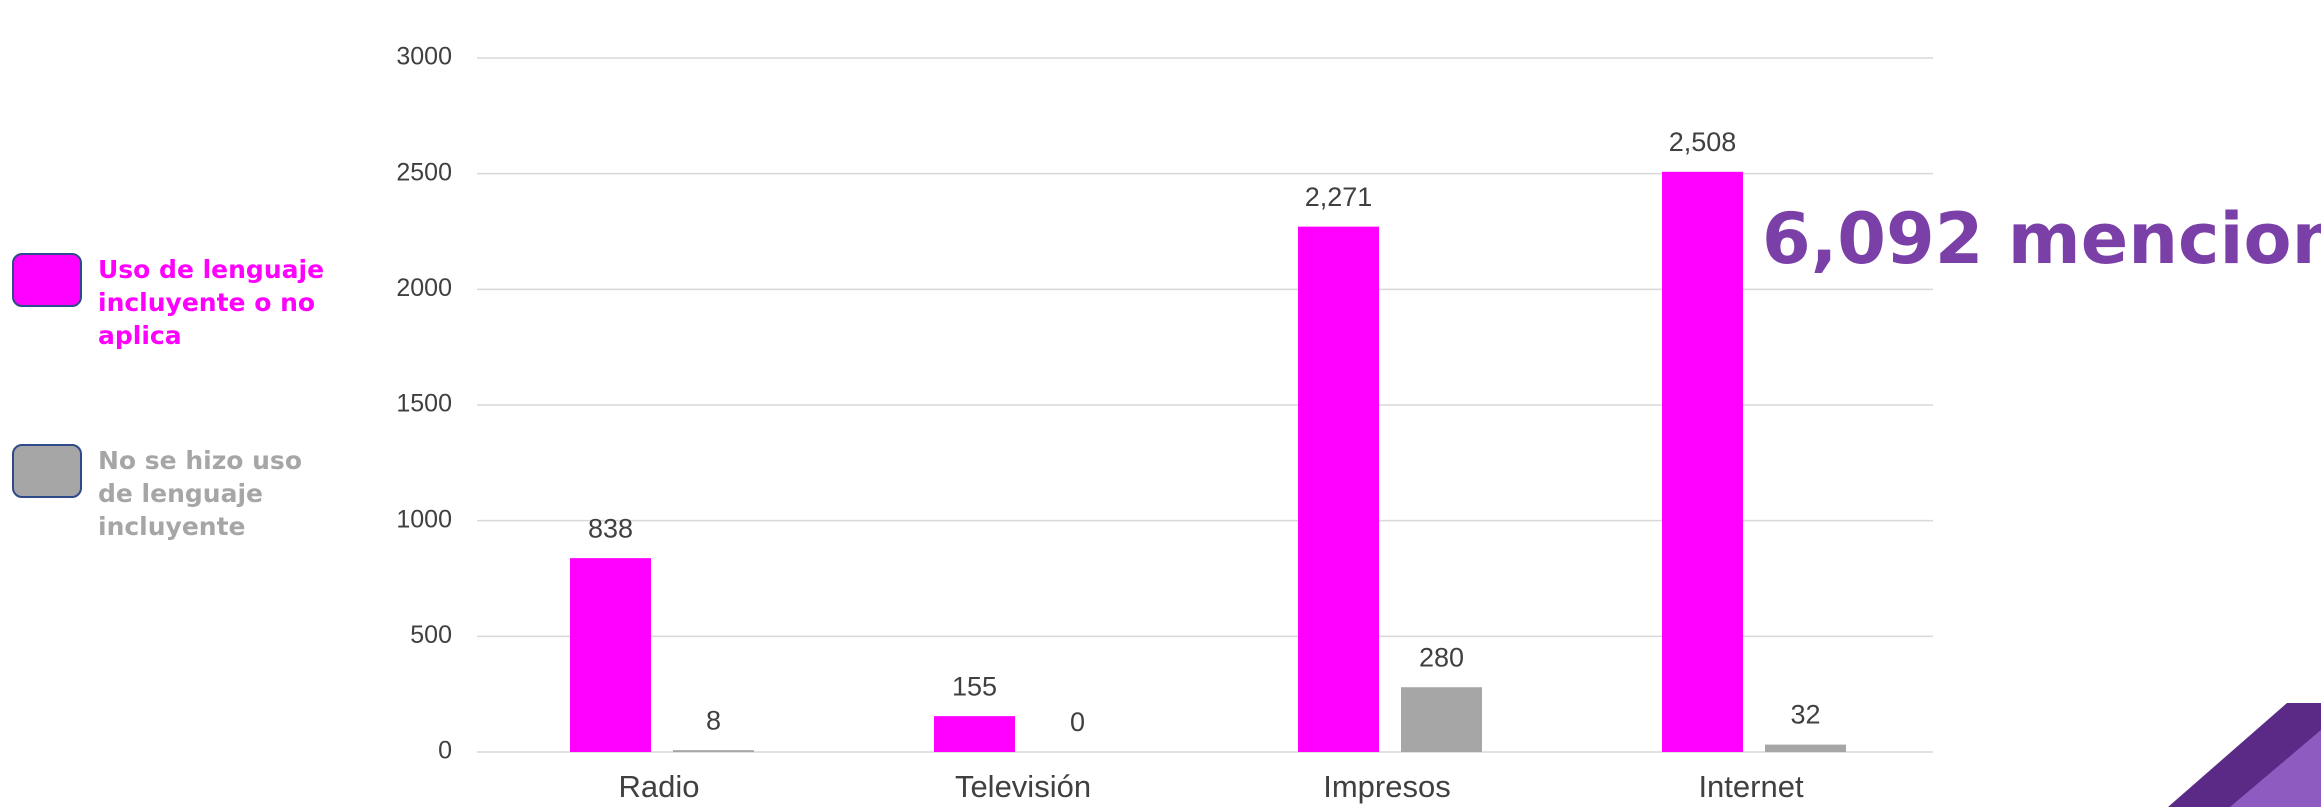  Describe the element at coordinates (974, 686) in the screenshot. I see `value-label: 155` at that location.